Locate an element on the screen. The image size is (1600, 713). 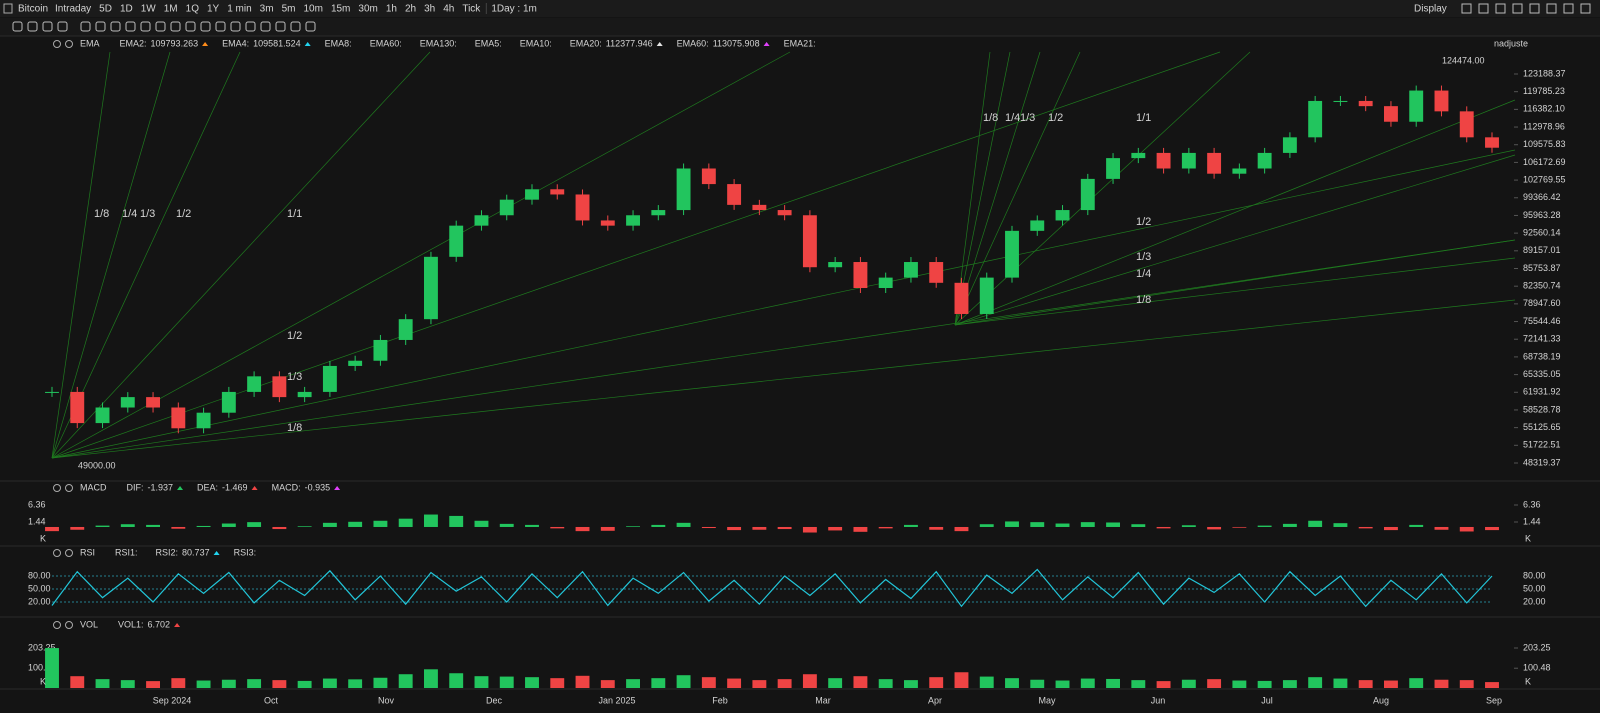
legend-arrow is located at coordinates (337, 488).